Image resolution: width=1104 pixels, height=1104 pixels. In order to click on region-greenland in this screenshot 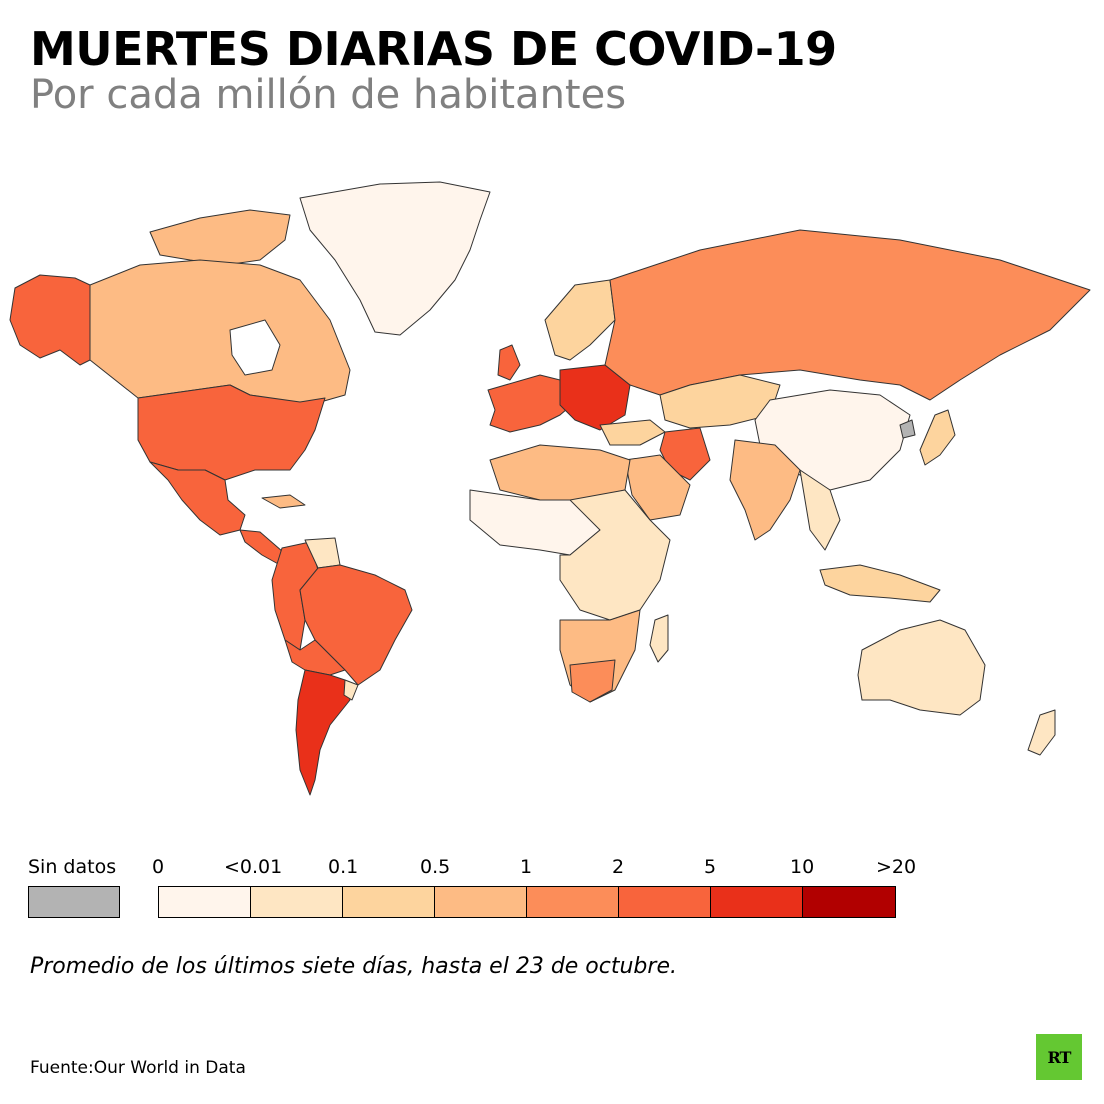, I will do `click(395, 258)`.